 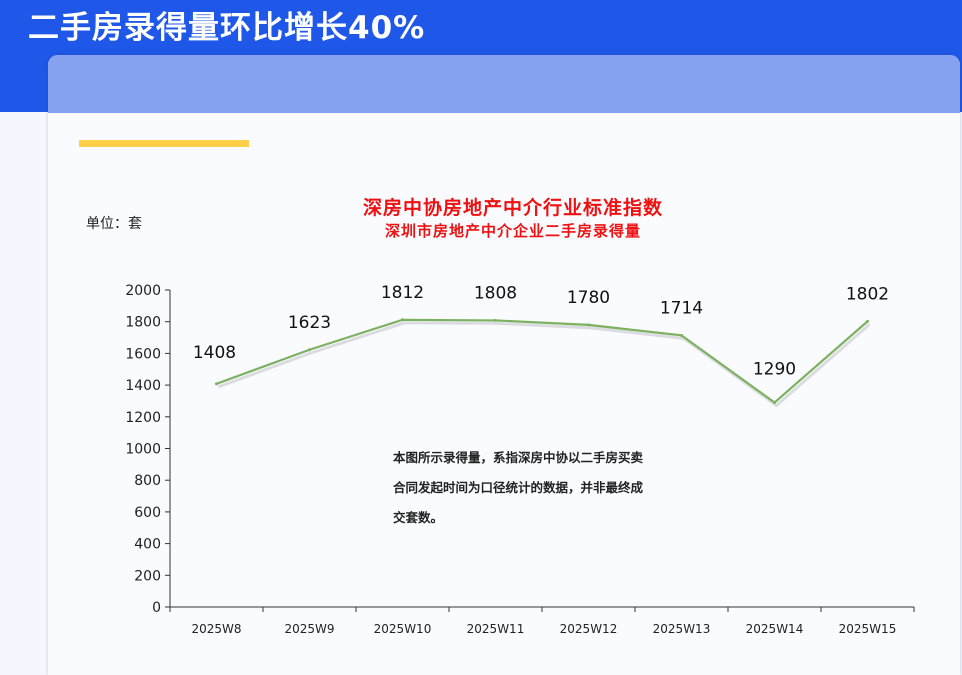 I want to click on x-tick-label: 2025W12, so click(x=589, y=629).